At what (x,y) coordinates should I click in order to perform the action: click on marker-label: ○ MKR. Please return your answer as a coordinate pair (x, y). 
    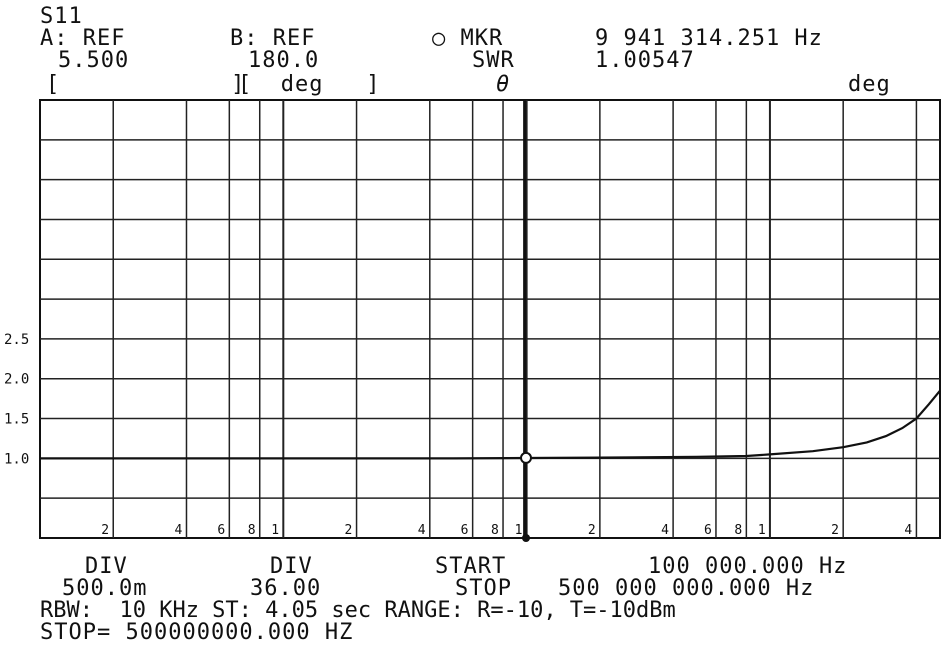
    Looking at the image, I should click on (468, 38).